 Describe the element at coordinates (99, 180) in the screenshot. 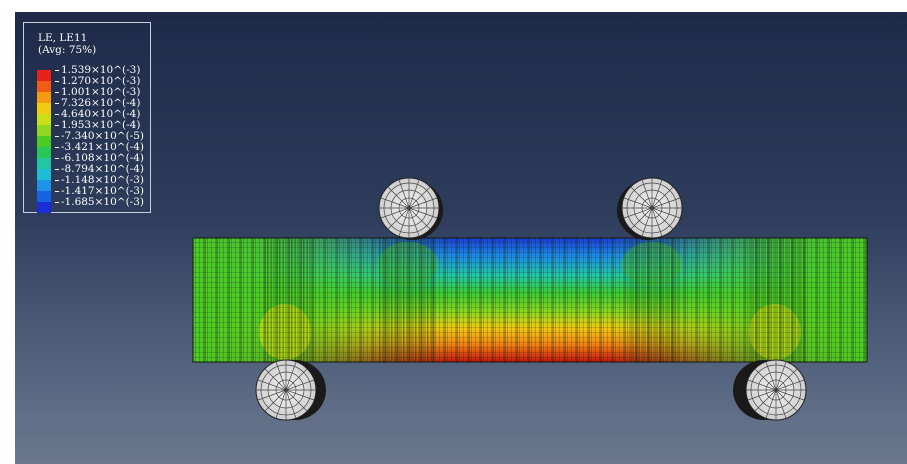

I see `legend-value: -1.148×10^(-3)` at that location.